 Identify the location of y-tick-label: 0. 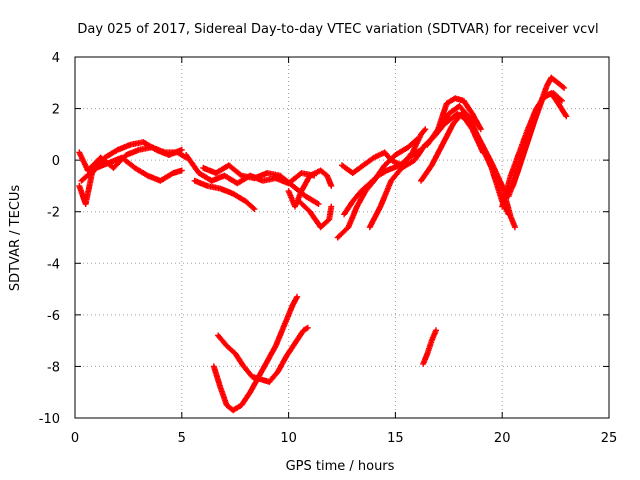
(56, 161).